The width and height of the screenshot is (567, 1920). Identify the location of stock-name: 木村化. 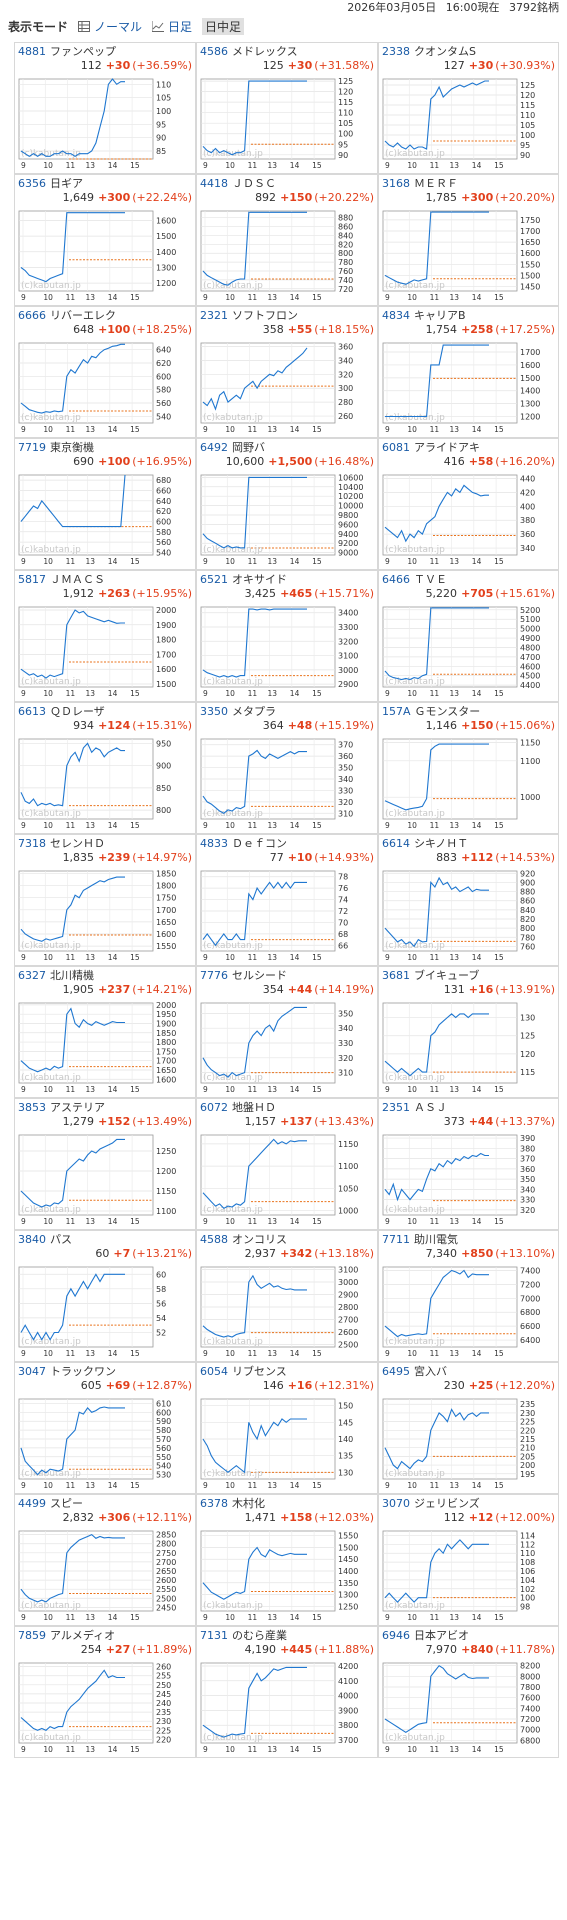
(248, 1503).